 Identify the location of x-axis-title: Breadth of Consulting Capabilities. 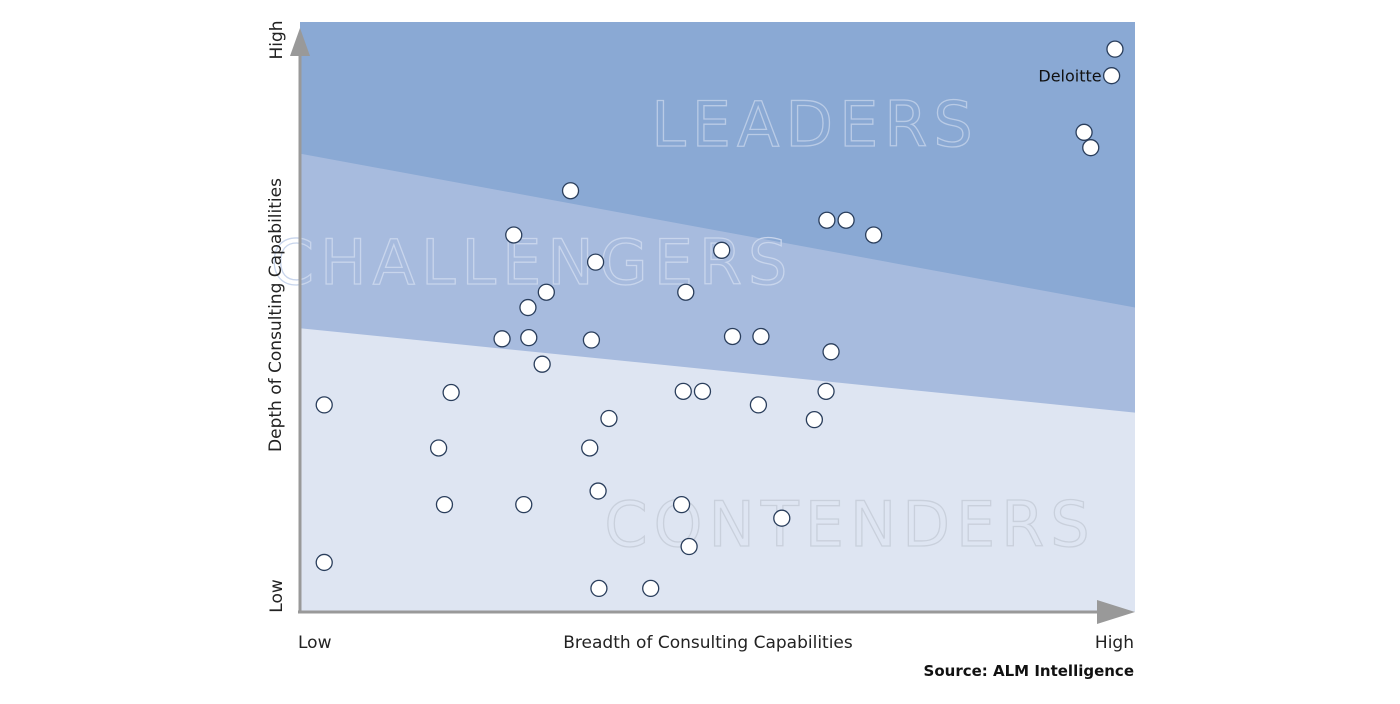
(708, 643).